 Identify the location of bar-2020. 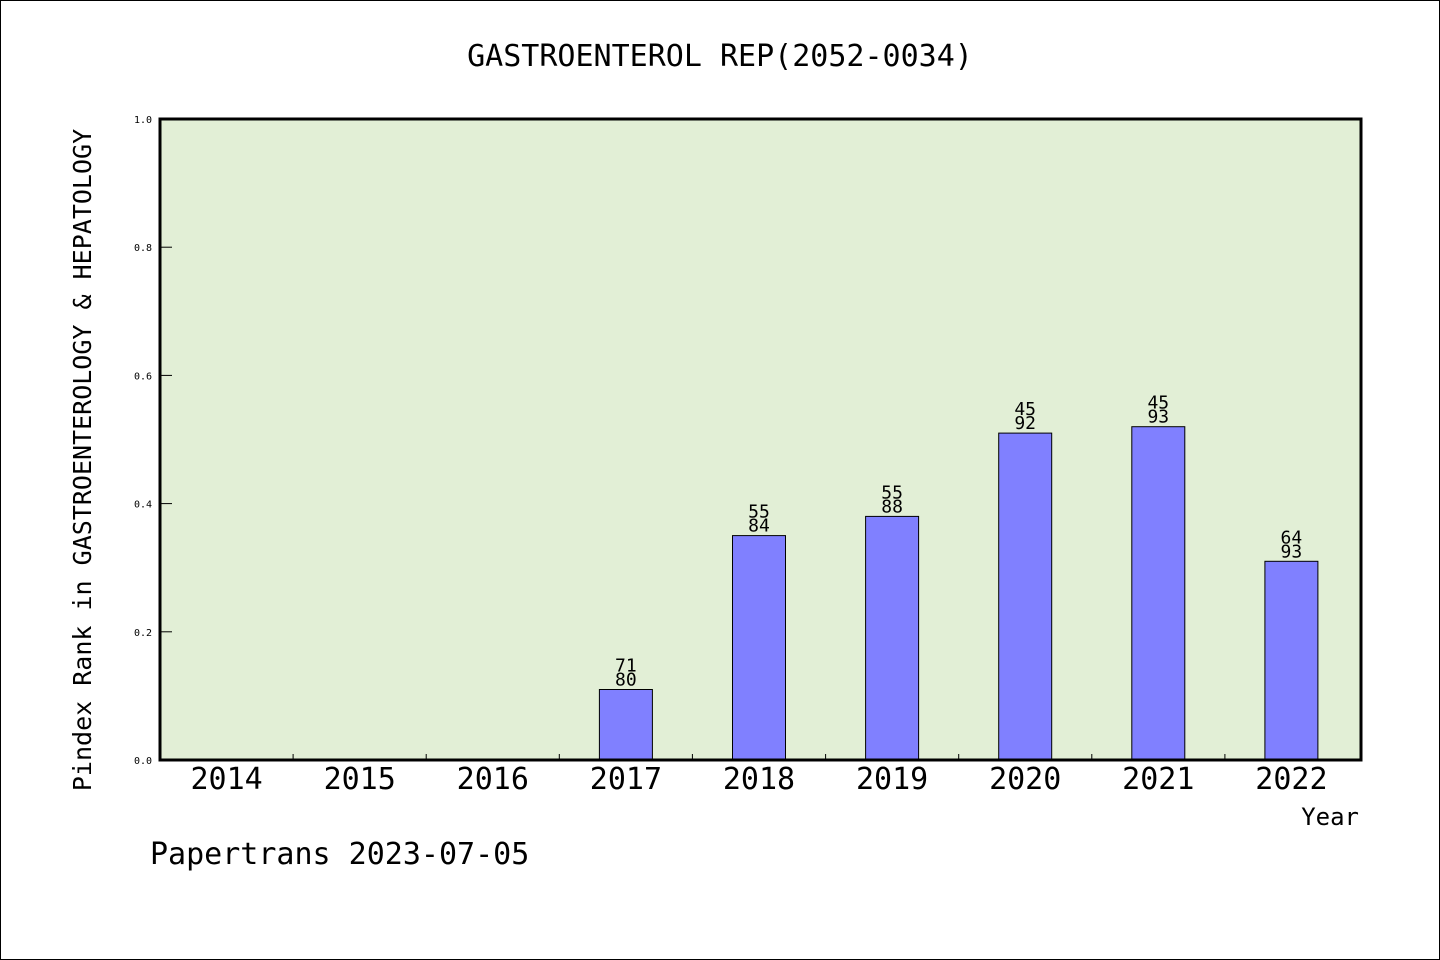
(1025, 596).